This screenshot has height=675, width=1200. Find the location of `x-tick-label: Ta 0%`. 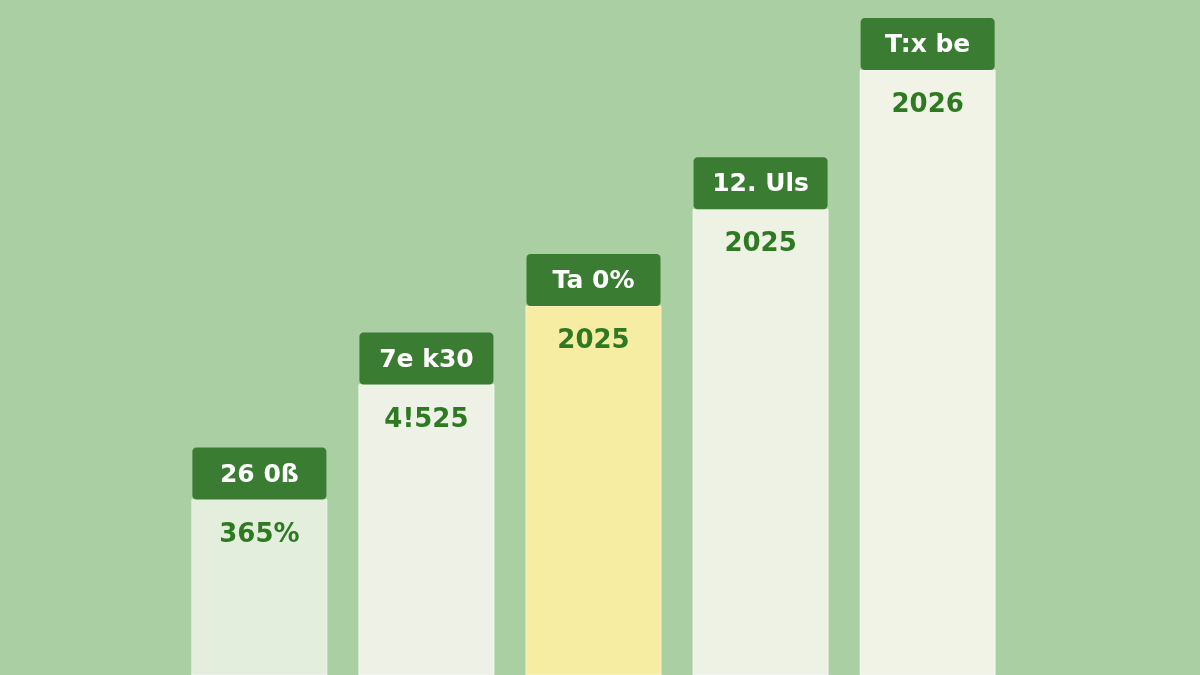

x-tick-label: Ta 0% is located at coordinates (593, 279).